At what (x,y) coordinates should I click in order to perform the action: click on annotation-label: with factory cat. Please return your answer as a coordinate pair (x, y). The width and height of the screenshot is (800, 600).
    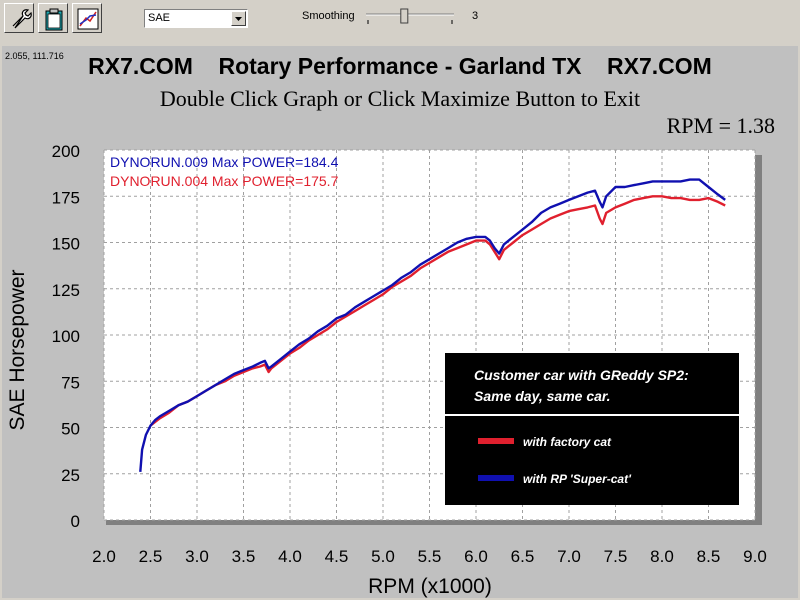
    Looking at the image, I should click on (567, 442).